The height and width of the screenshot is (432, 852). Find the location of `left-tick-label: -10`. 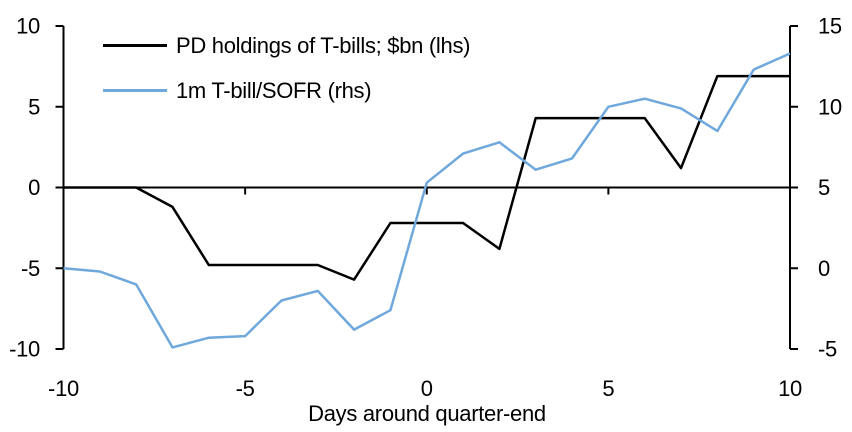

left-tick-label: -10 is located at coordinates (24, 349).